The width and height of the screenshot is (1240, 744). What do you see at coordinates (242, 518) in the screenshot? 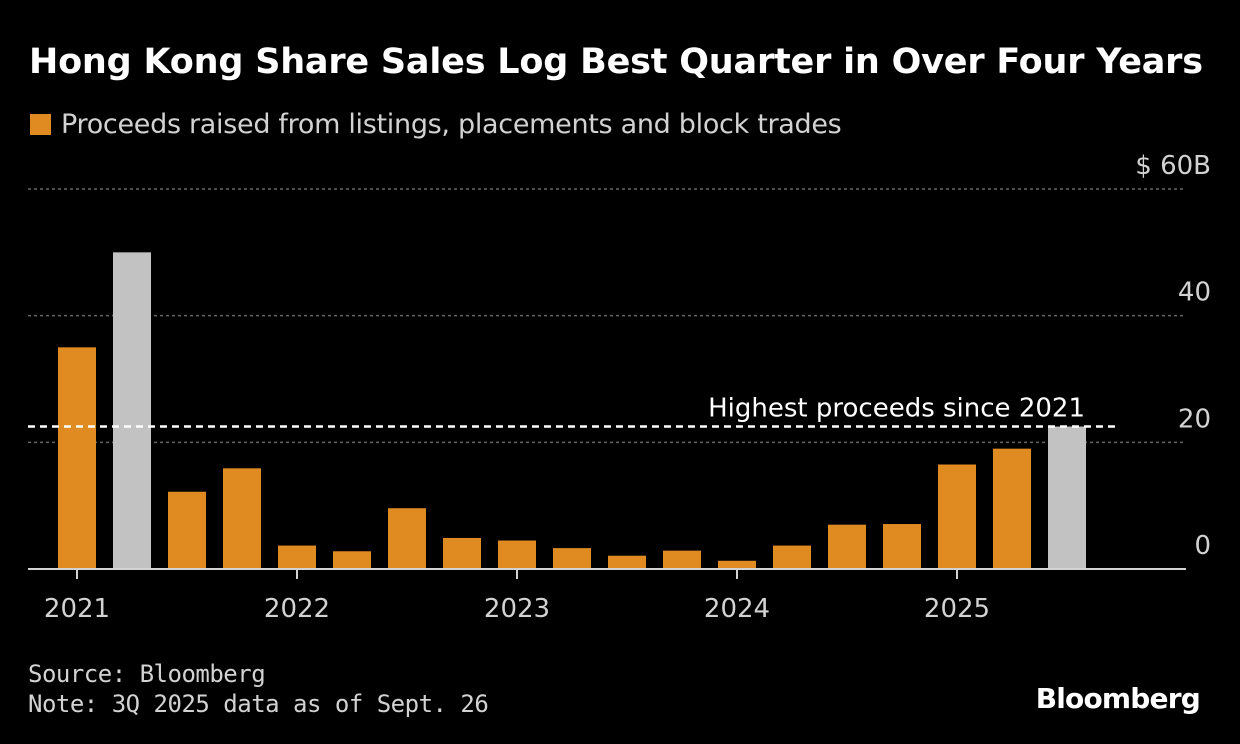
I see `bar-4Q21` at bounding box center [242, 518].